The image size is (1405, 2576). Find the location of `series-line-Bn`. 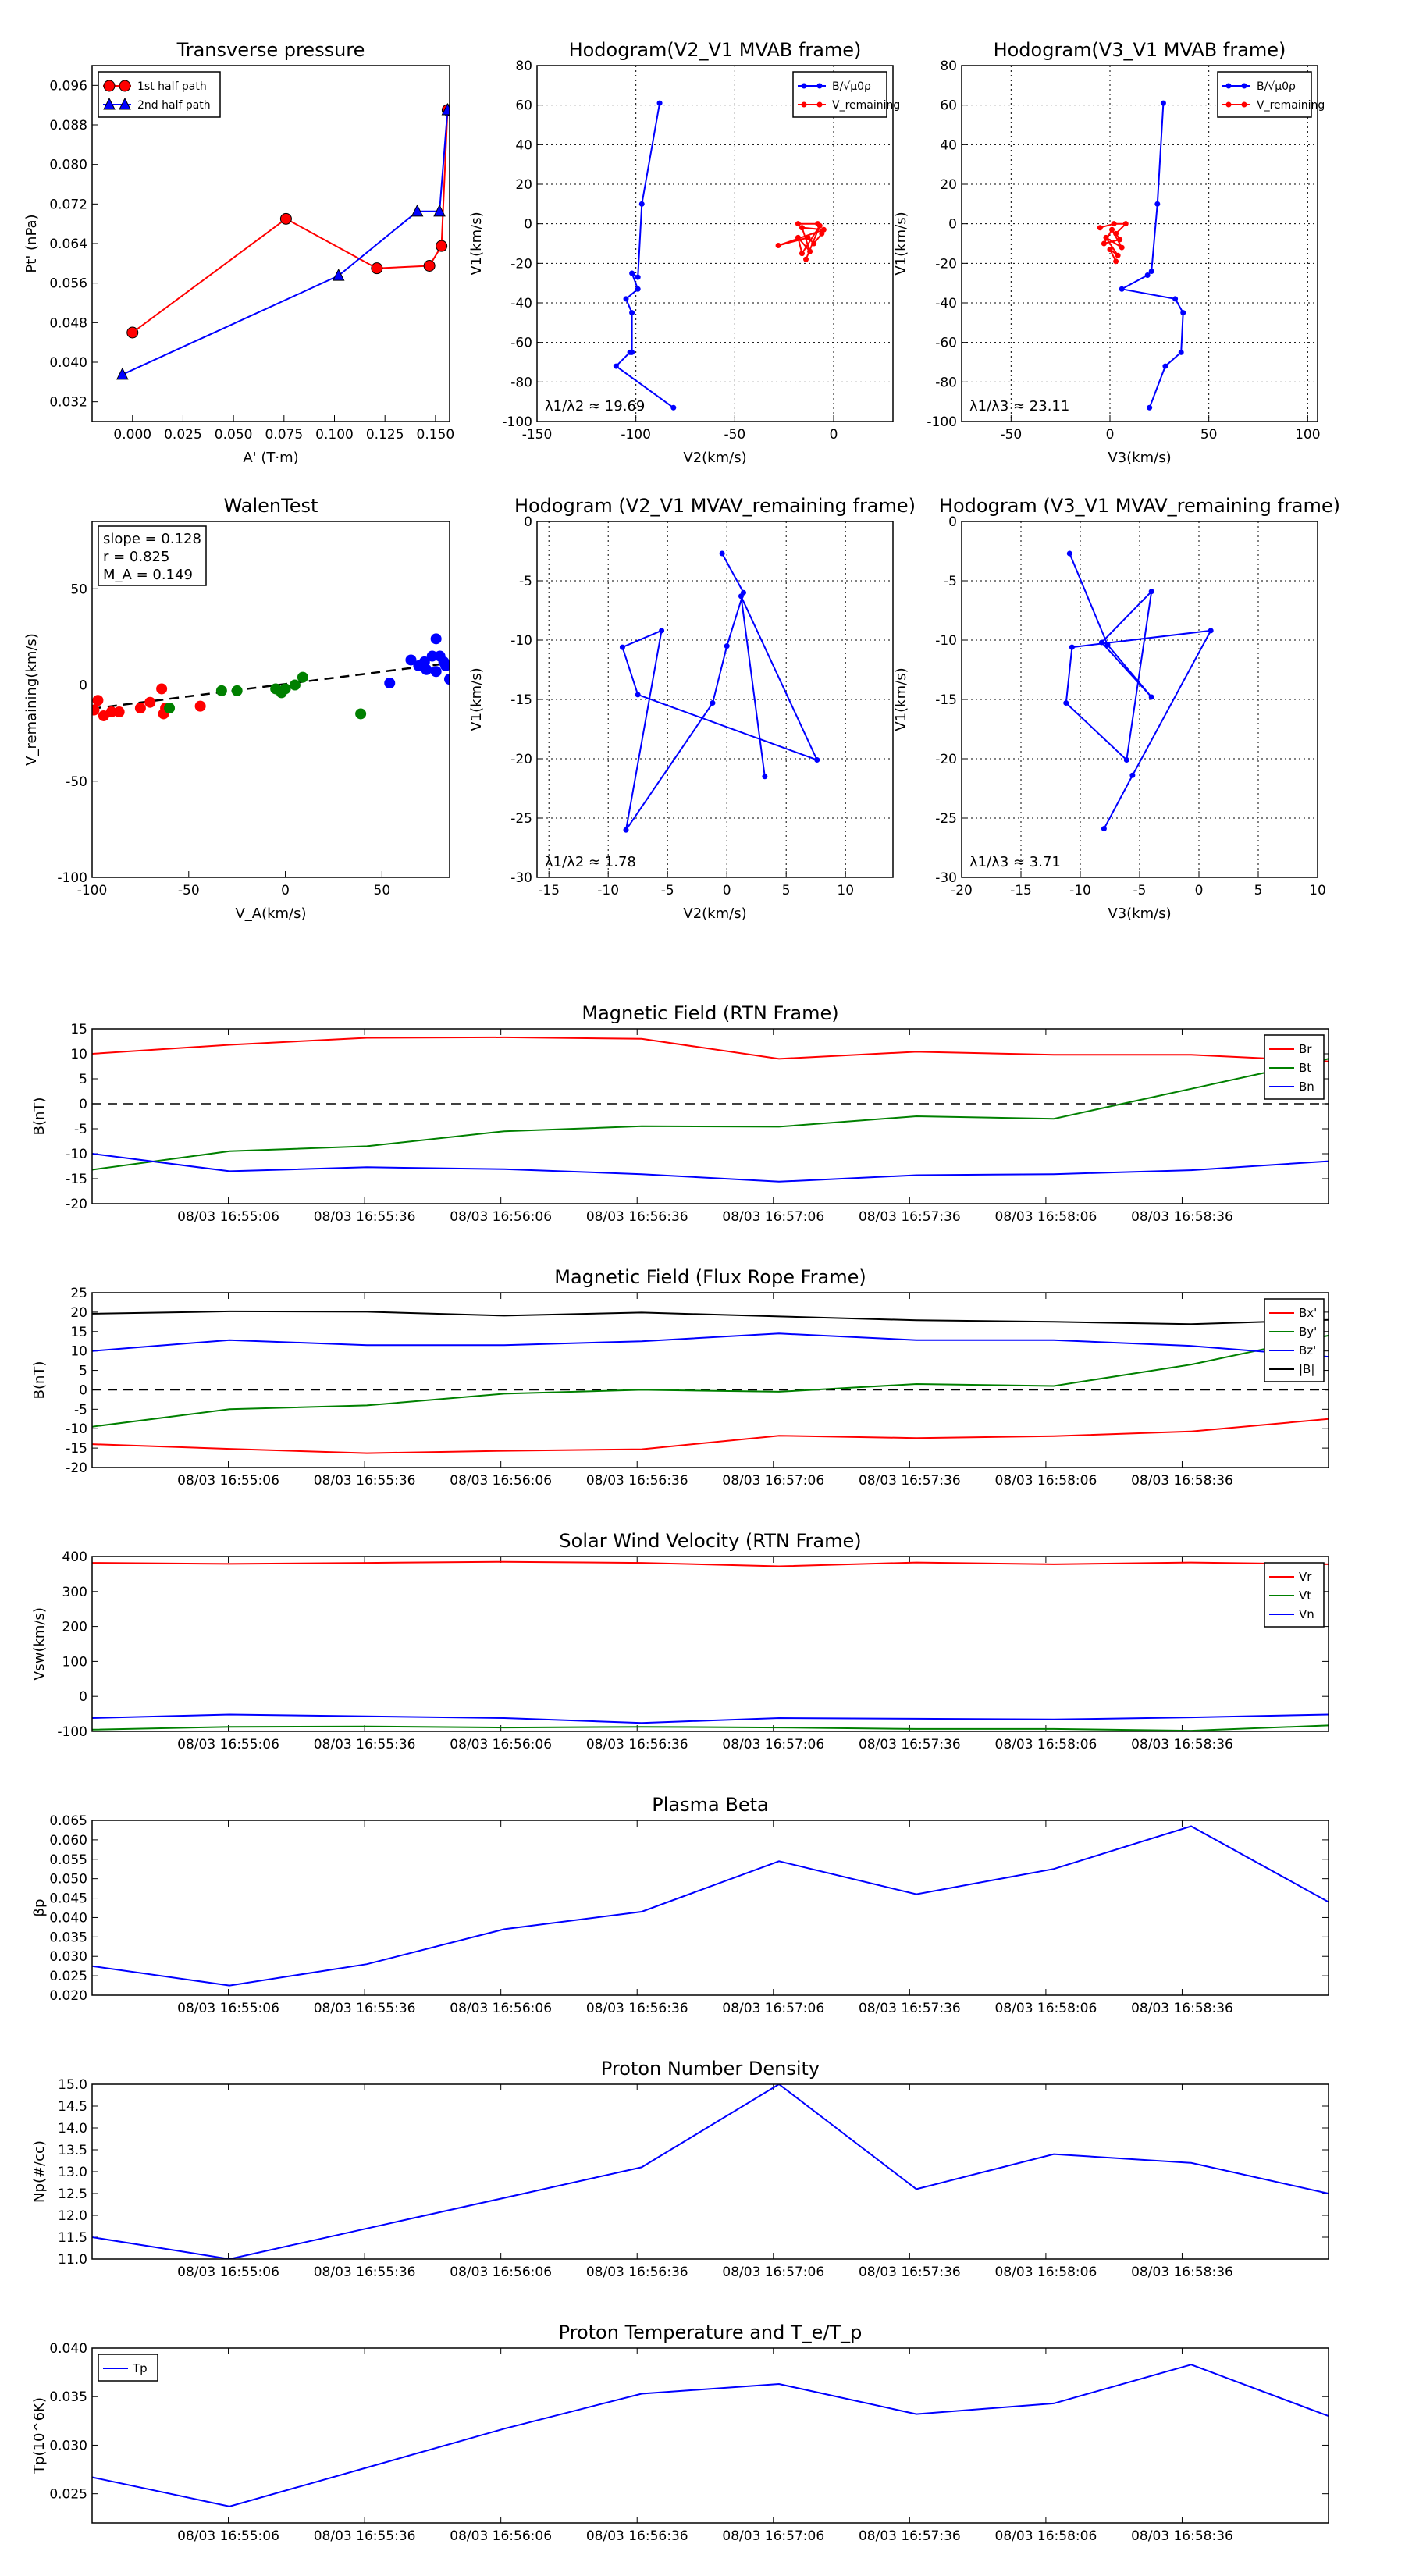

series-line-Bn is located at coordinates (711, 1168).